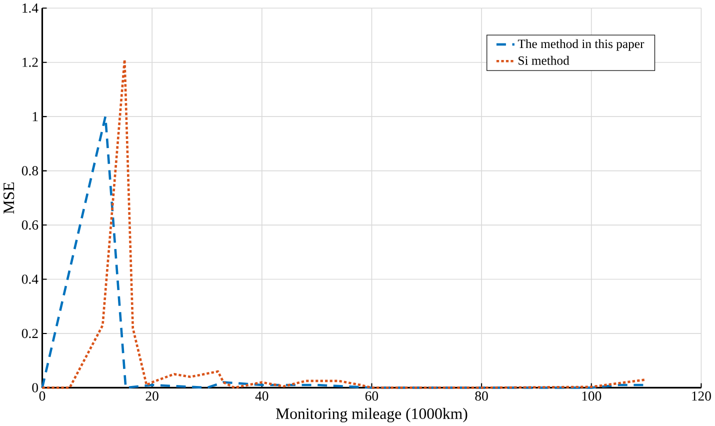 Image resolution: width=715 pixels, height=426 pixels. Describe the element at coordinates (30, 63) in the screenshot. I see `y-tick-label: 1.2` at that location.